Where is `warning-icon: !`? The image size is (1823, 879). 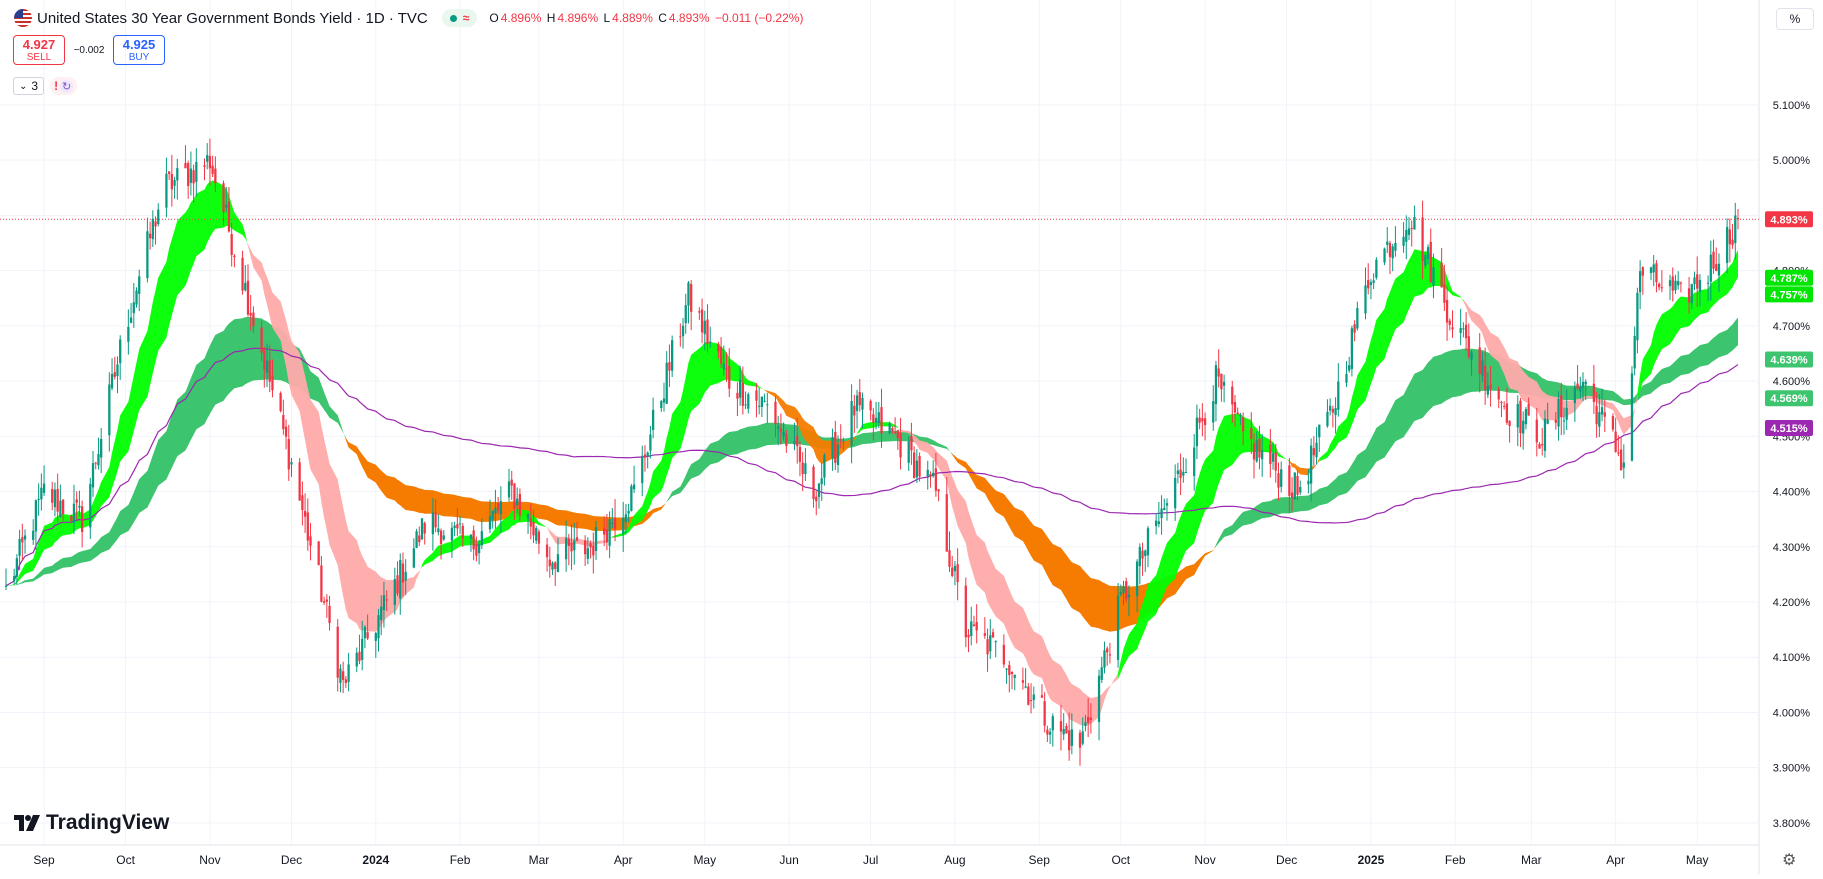 warning-icon: ! is located at coordinates (56, 86).